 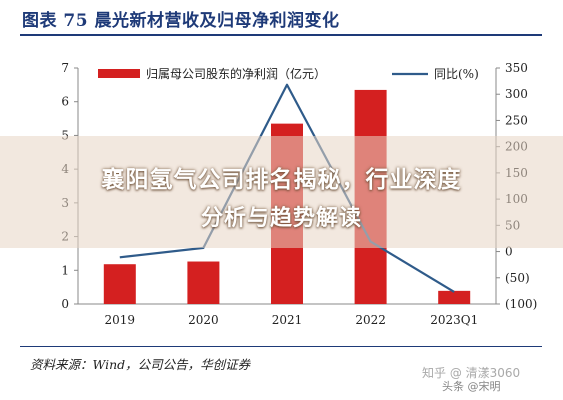 What do you see at coordinates (516, 68) in the screenshot?
I see `y-tick-label-right: 350` at bounding box center [516, 68].